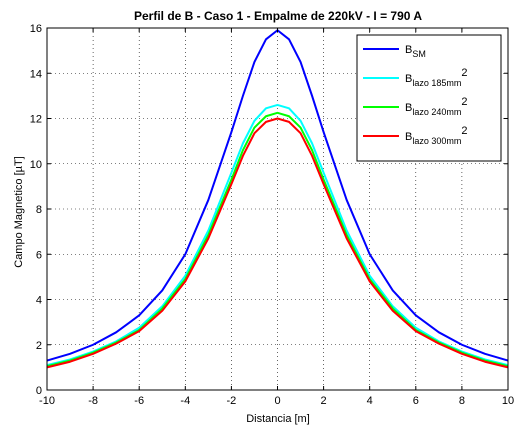 Image resolution: width=518 pixels, height=427 pixels. Describe the element at coordinates (370, 401) in the screenshot. I see `x-tick-label: 4` at that location.